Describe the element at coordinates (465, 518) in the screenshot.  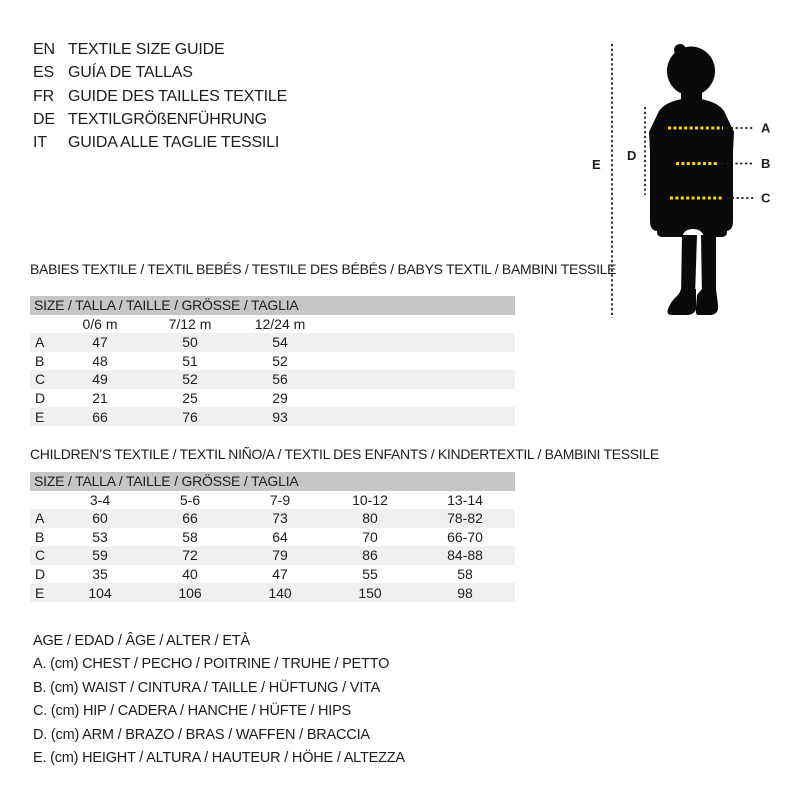
I see `size-cell: 78-82` at that location.